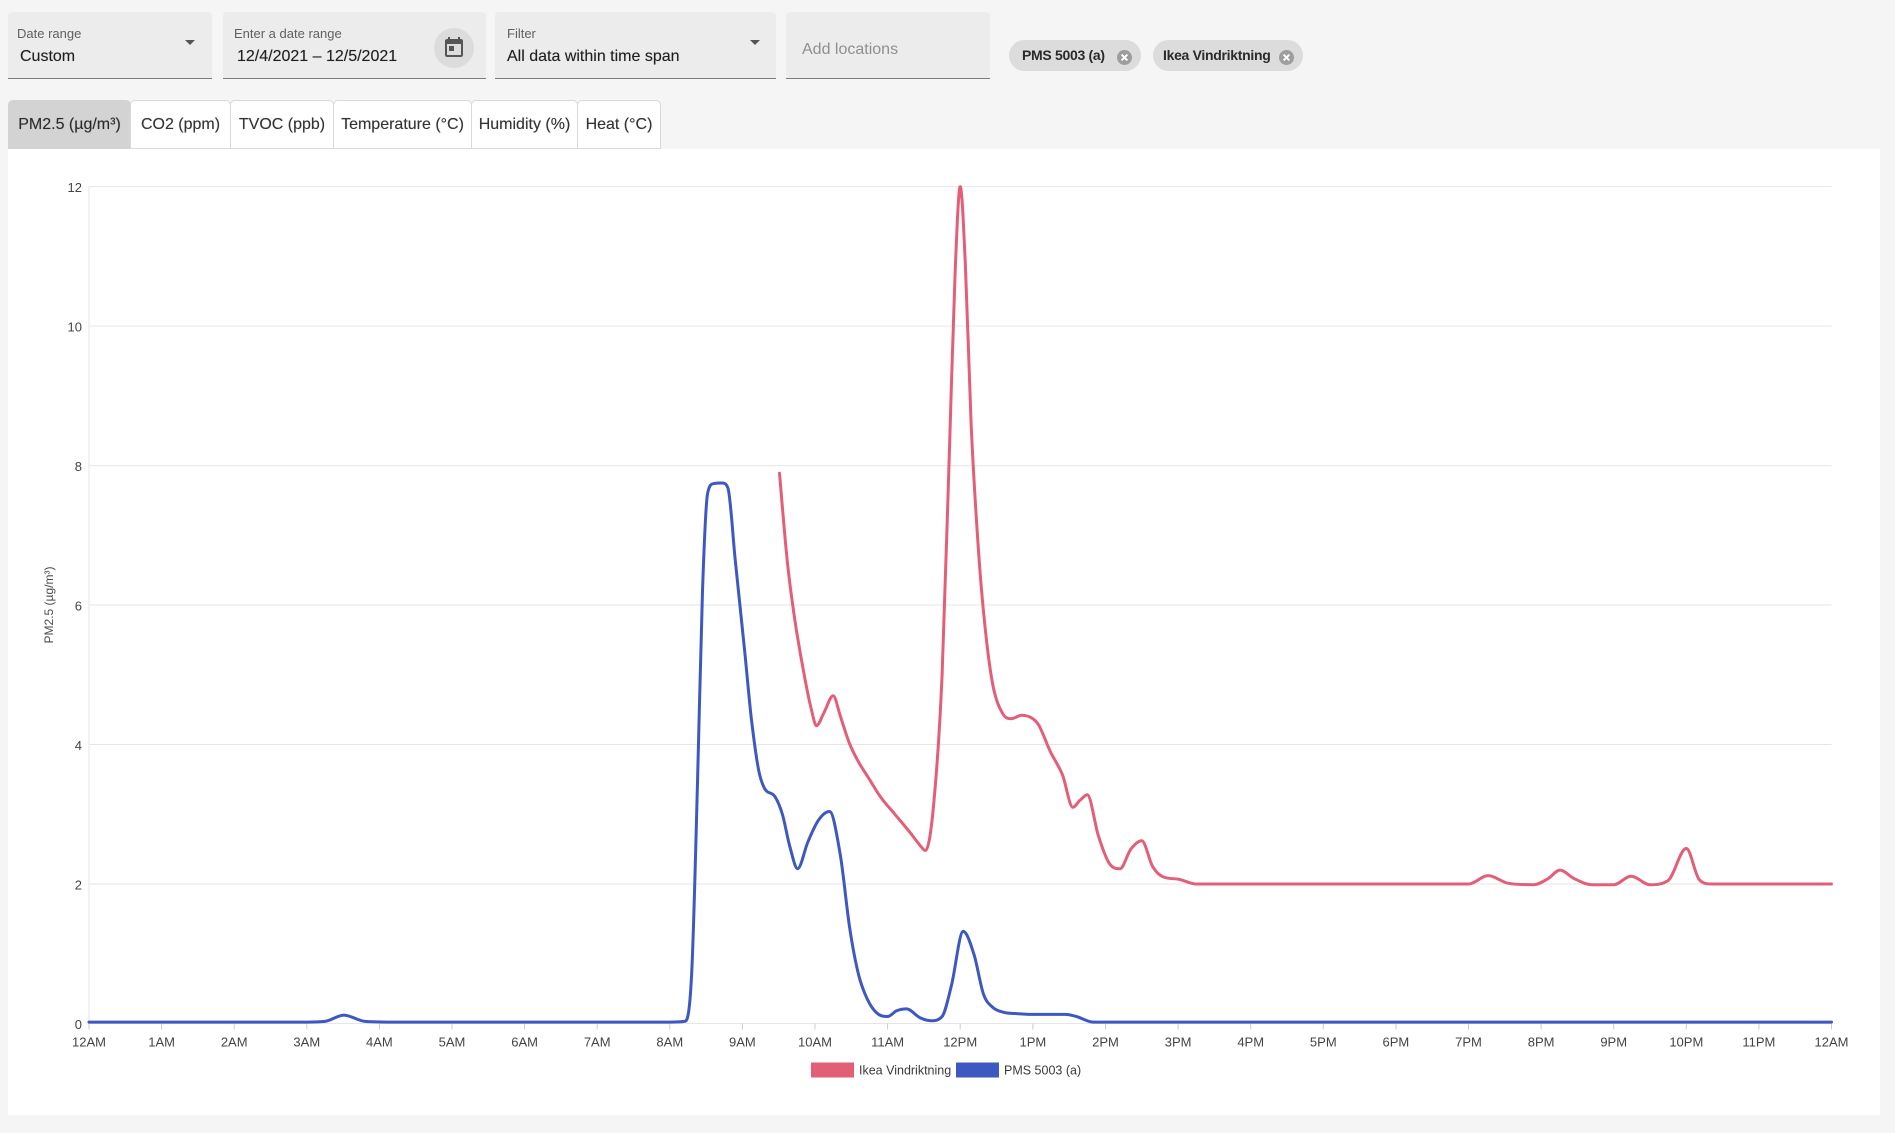 This screenshot has width=1895, height=1133. I want to click on svg-text: 0, so click(78, 1024).